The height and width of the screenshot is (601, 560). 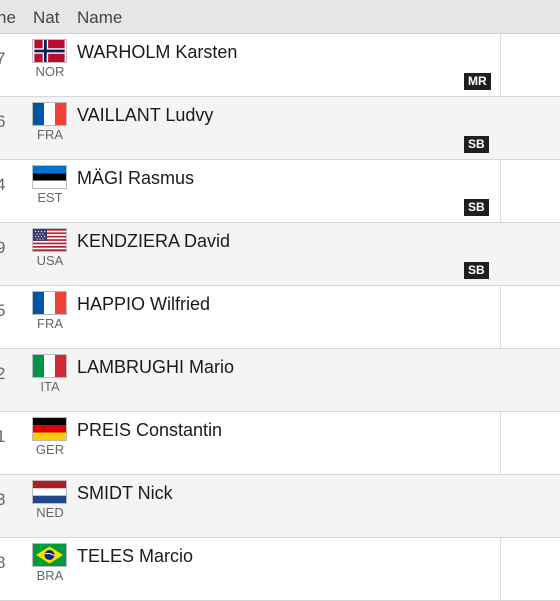 I want to click on table-header: ne Nat Name, so click(x=280, y=17).